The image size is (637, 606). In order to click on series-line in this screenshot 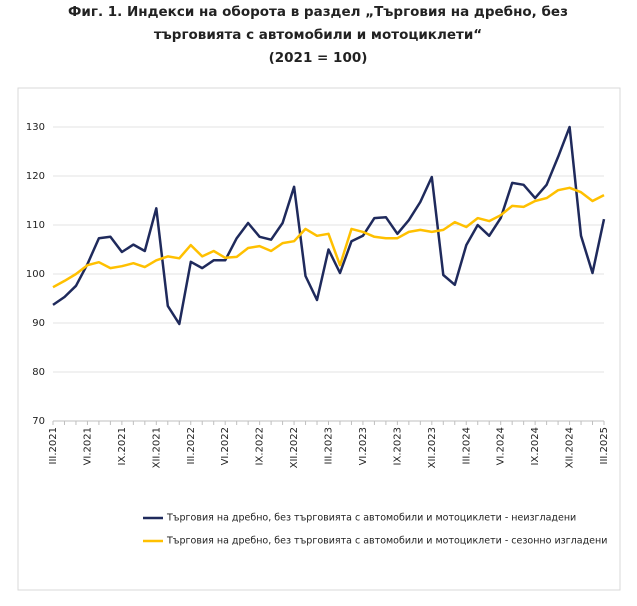, I will do `click(328, 237)`.